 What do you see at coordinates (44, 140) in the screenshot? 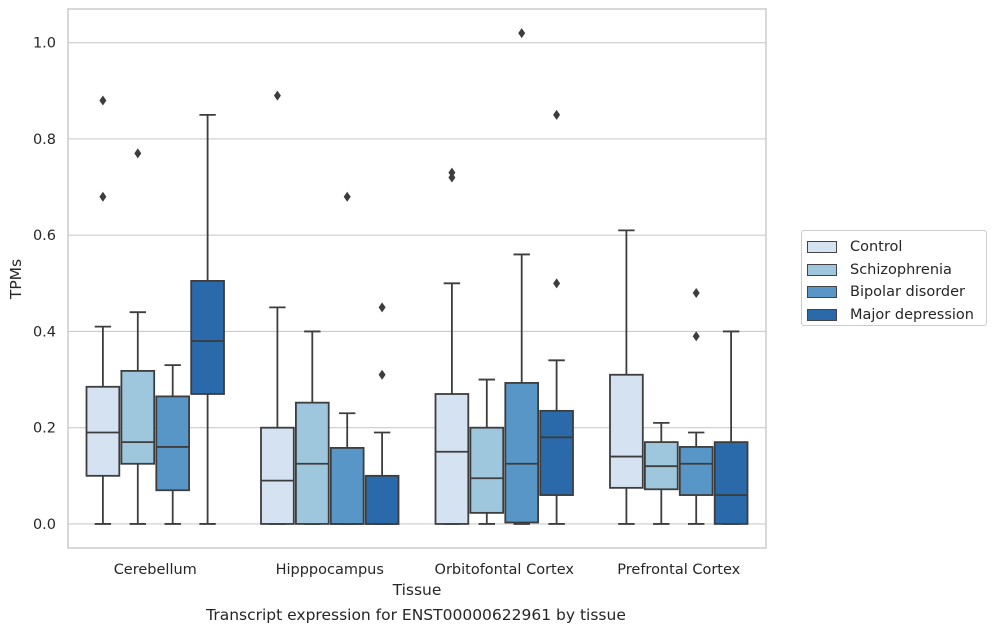
I see `y-tick-label: 0.8` at bounding box center [44, 140].